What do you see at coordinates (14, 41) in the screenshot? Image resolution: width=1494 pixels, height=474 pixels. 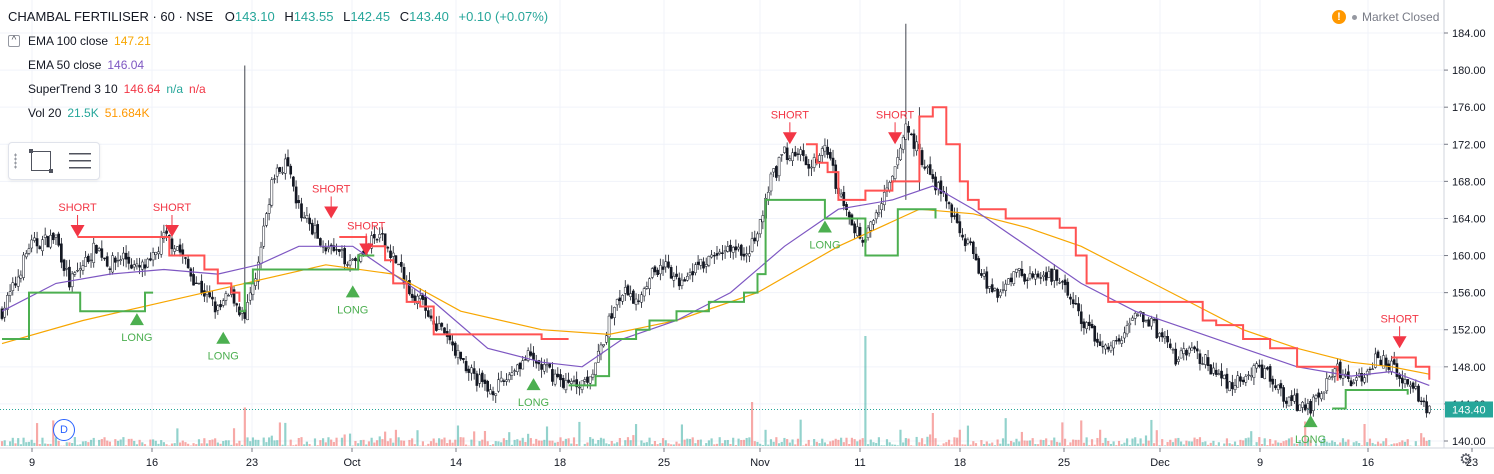 I see `collapse-icon: ^` at bounding box center [14, 41].